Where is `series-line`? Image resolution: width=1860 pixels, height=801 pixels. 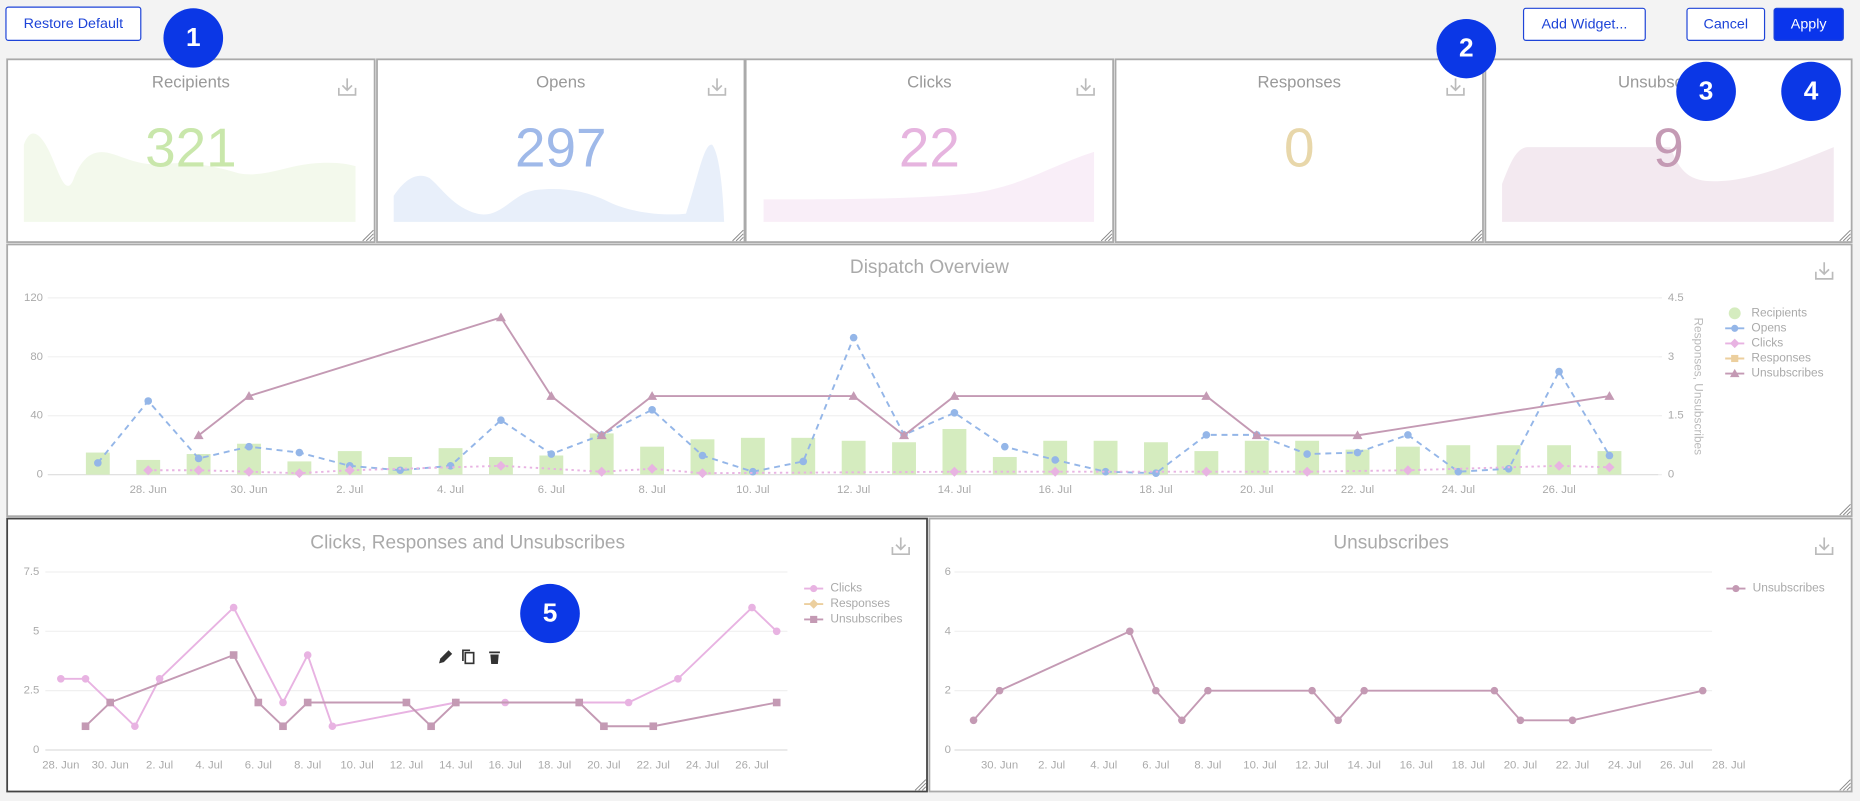 series-line is located at coordinates (419, 667).